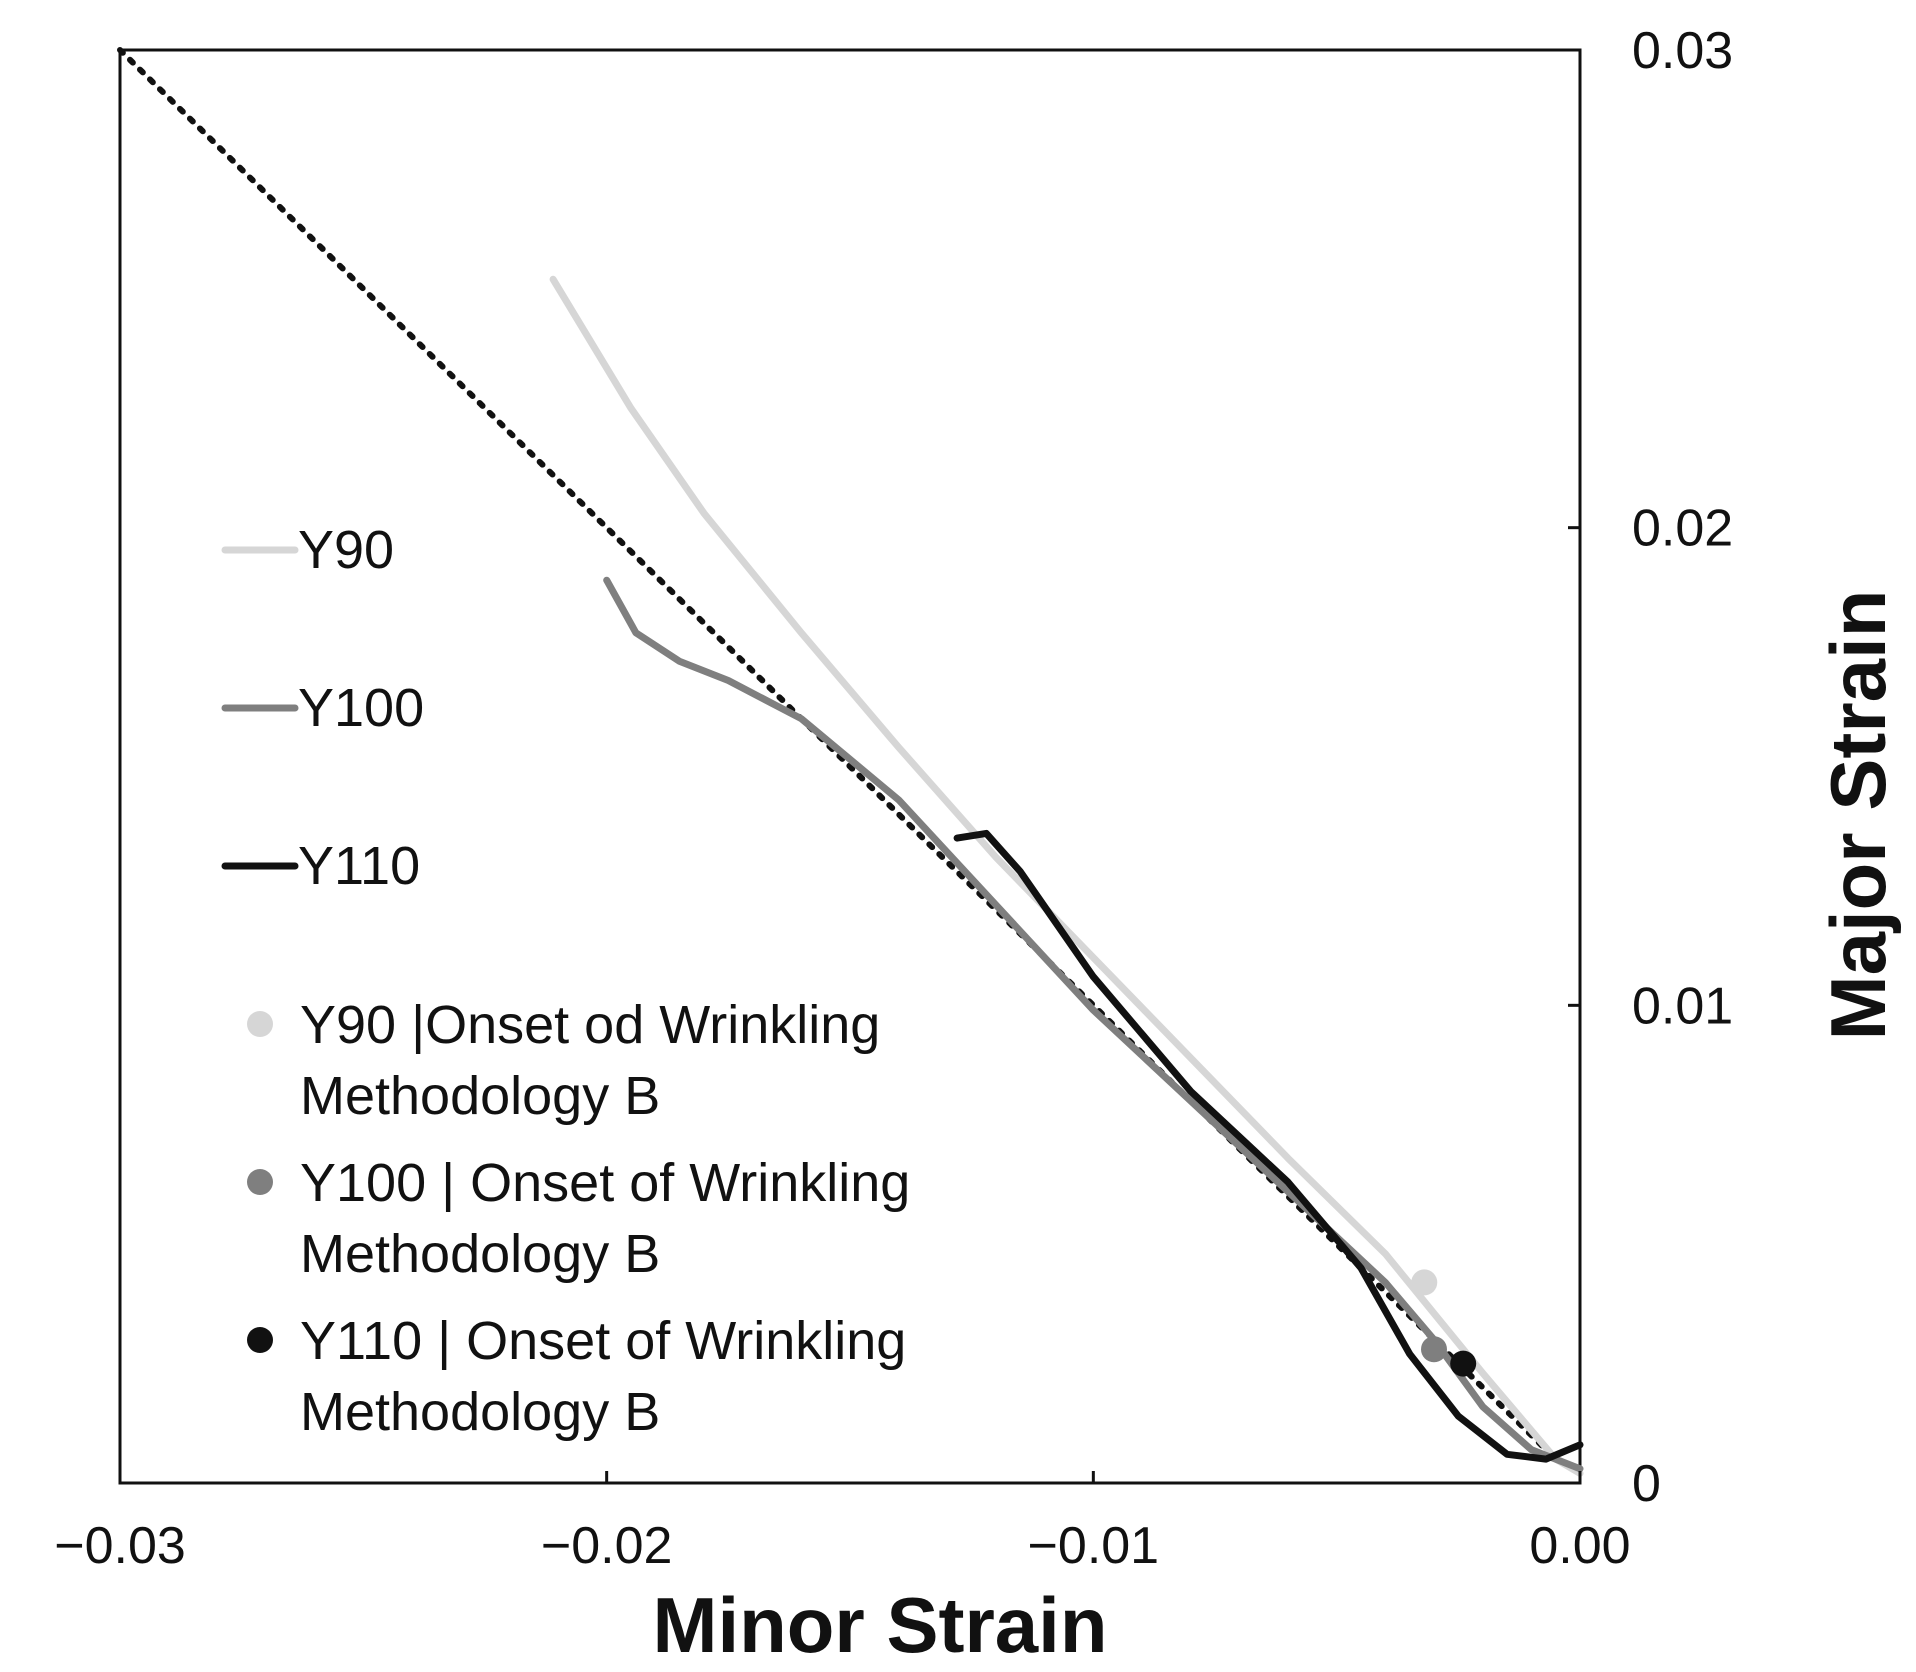 Image resolution: width=1916 pixels, height=1672 pixels. What do you see at coordinates (1682, 1006) in the screenshot?
I see `y-tick-label: 0.01` at bounding box center [1682, 1006].